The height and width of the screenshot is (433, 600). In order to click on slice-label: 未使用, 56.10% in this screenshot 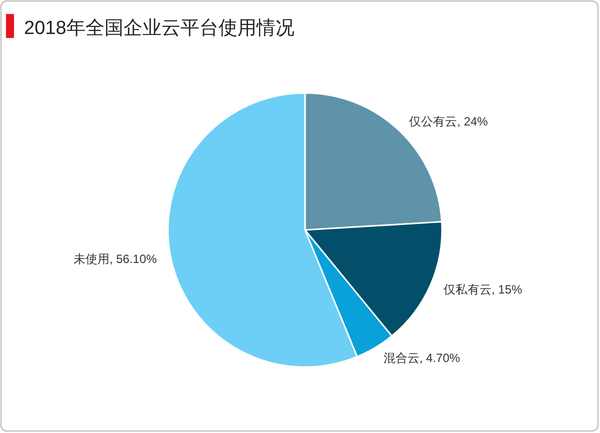, I will do `click(115, 259)`.